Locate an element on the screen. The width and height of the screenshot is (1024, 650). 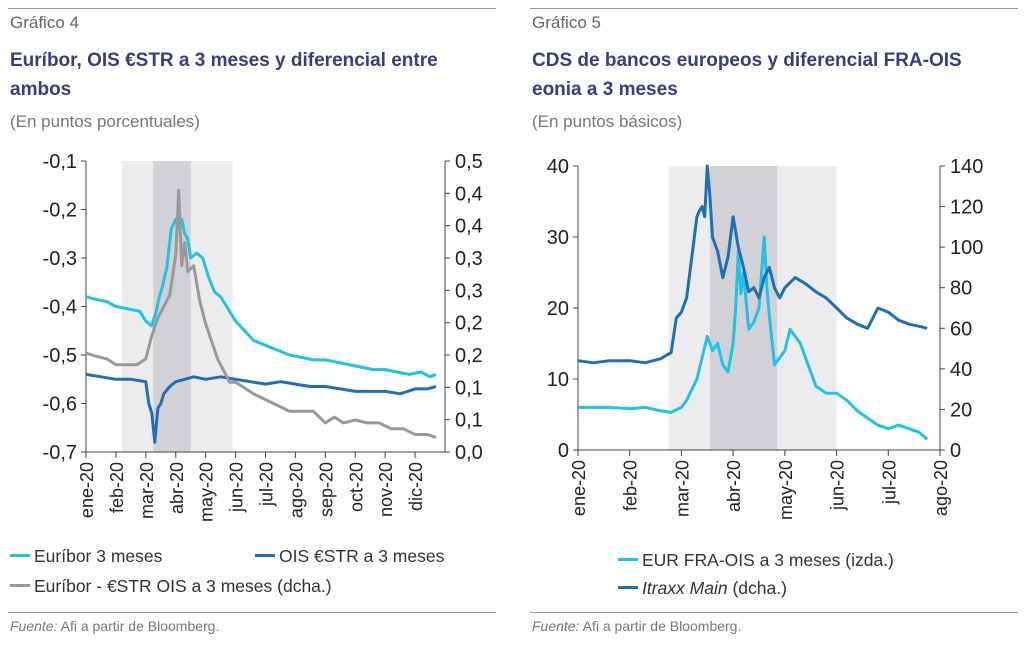
series-line-fraois is located at coordinates (753, 338).